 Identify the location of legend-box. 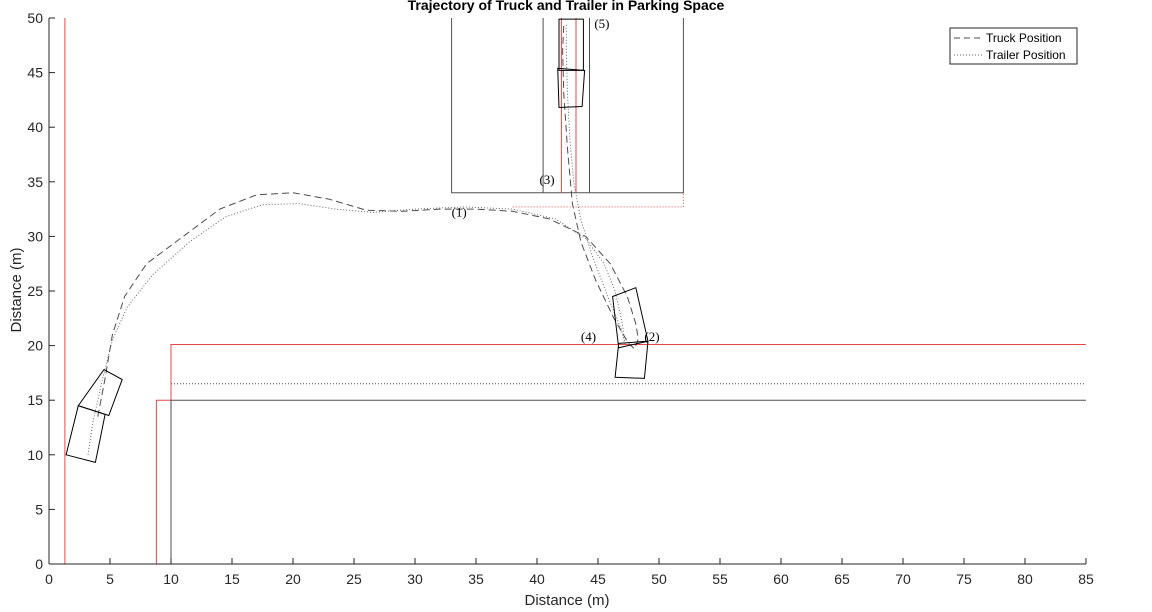
(1013, 46).